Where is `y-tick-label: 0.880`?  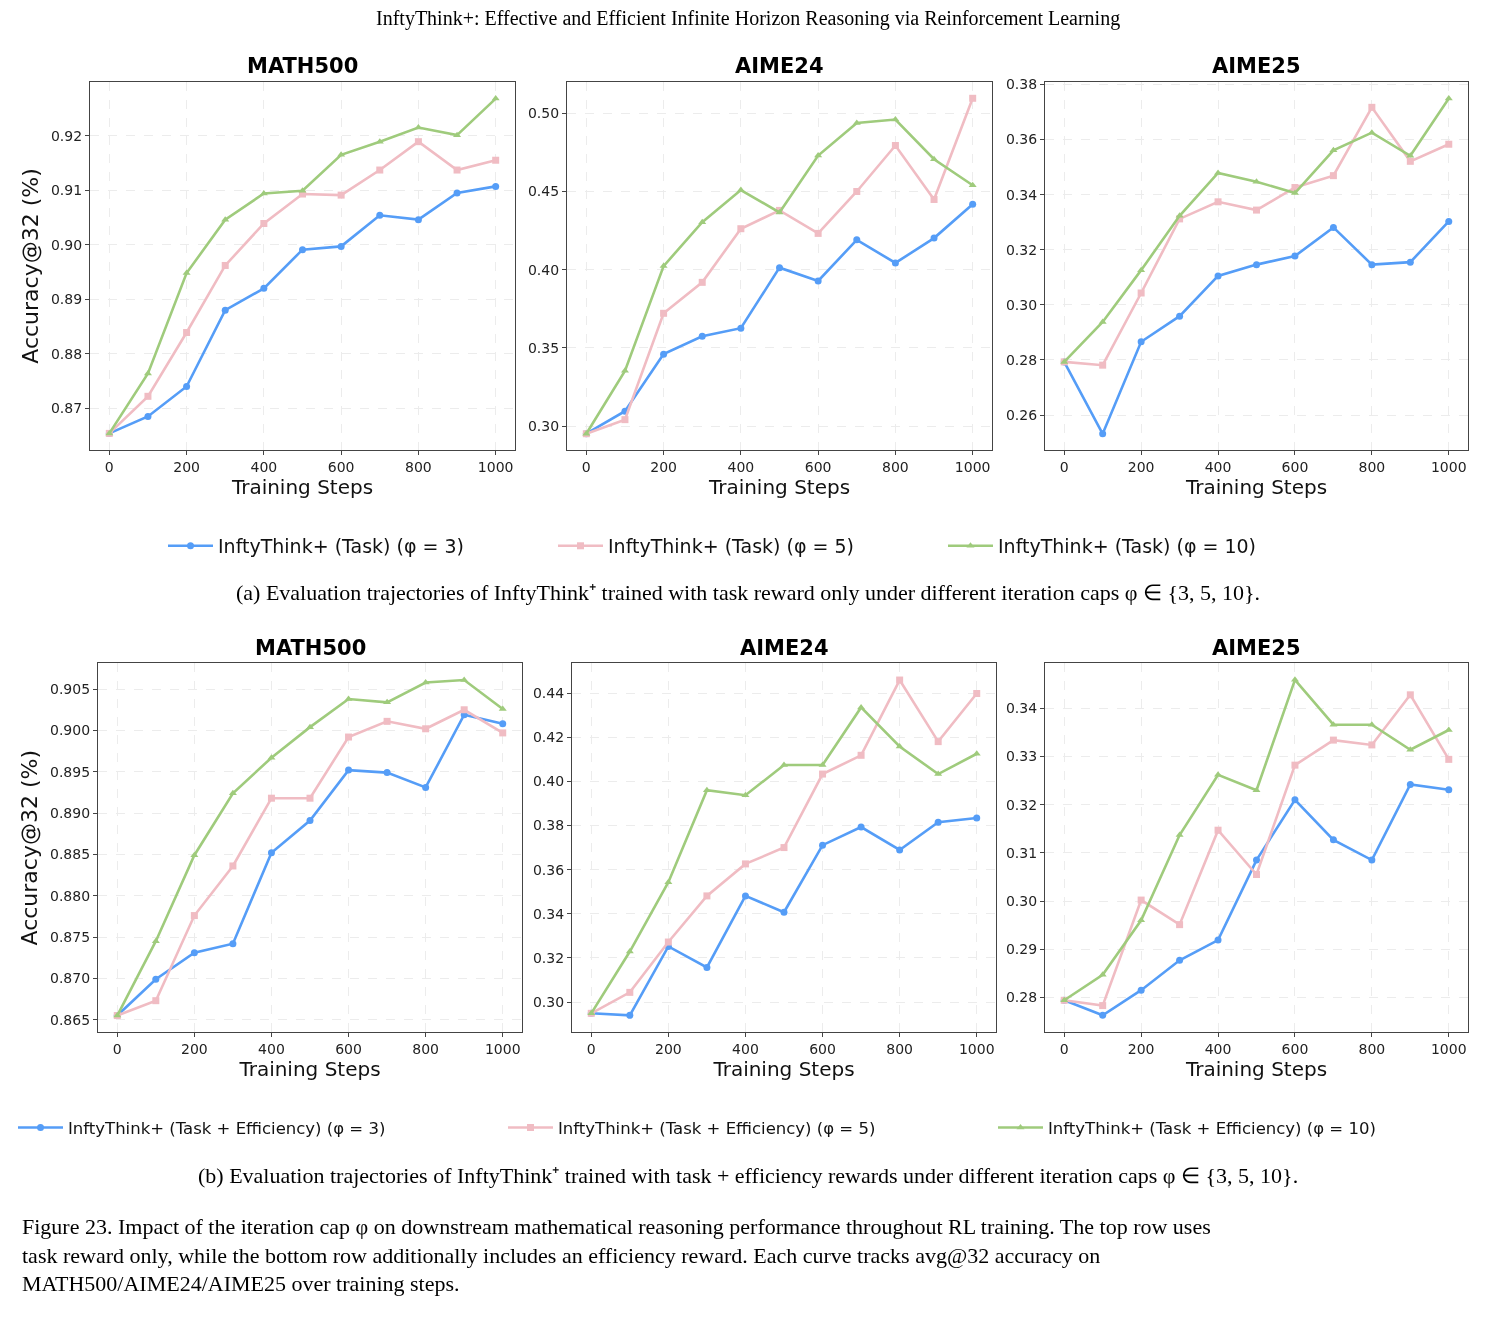 y-tick-label: 0.880 is located at coordinates (70, 895).